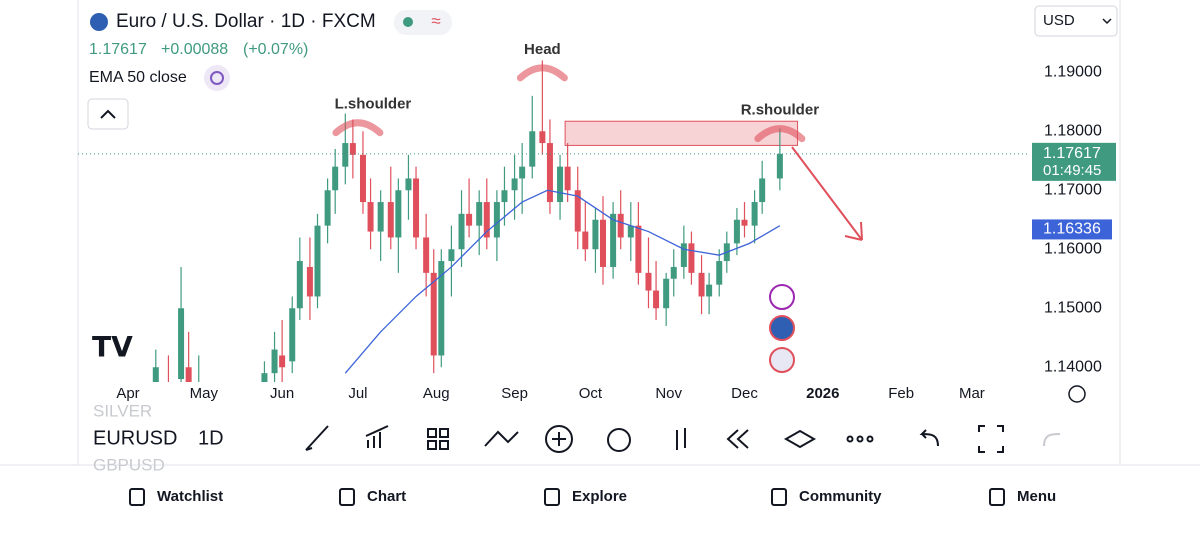  I want to click on legend-price: 1.17617, so click(118, 49).